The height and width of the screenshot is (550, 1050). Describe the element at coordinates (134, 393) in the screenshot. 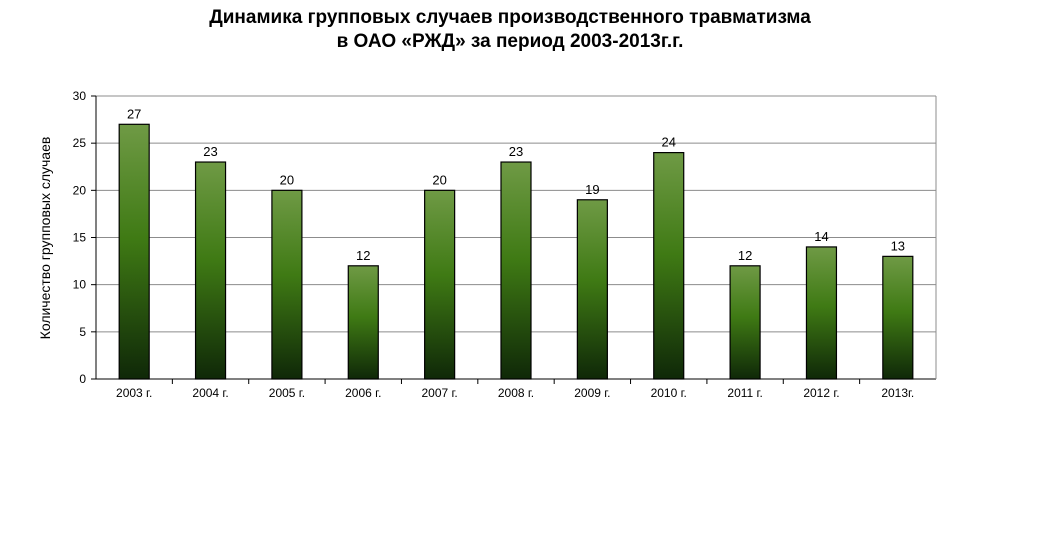

I see `x-tick-label: 2003 г.` at that location.